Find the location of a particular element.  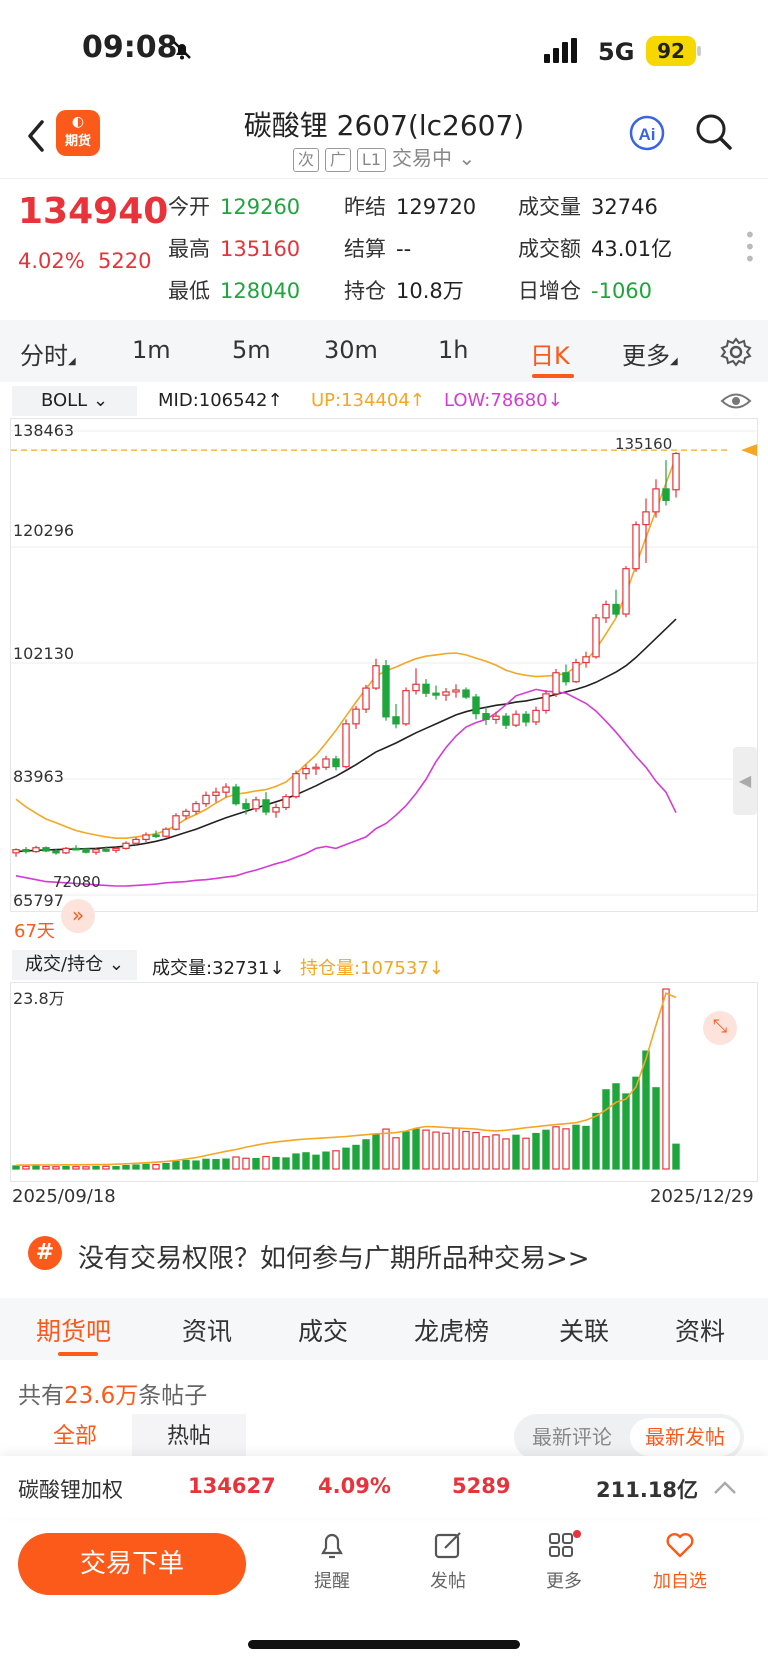

bell-muted-icon is located at coordinates (182, 50).